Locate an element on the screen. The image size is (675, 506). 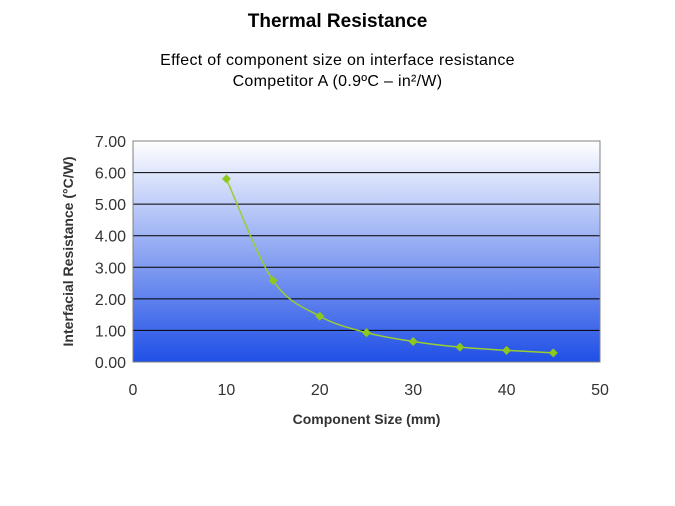
y-tick-label: 7.00 is located at coordinates (110, 142).